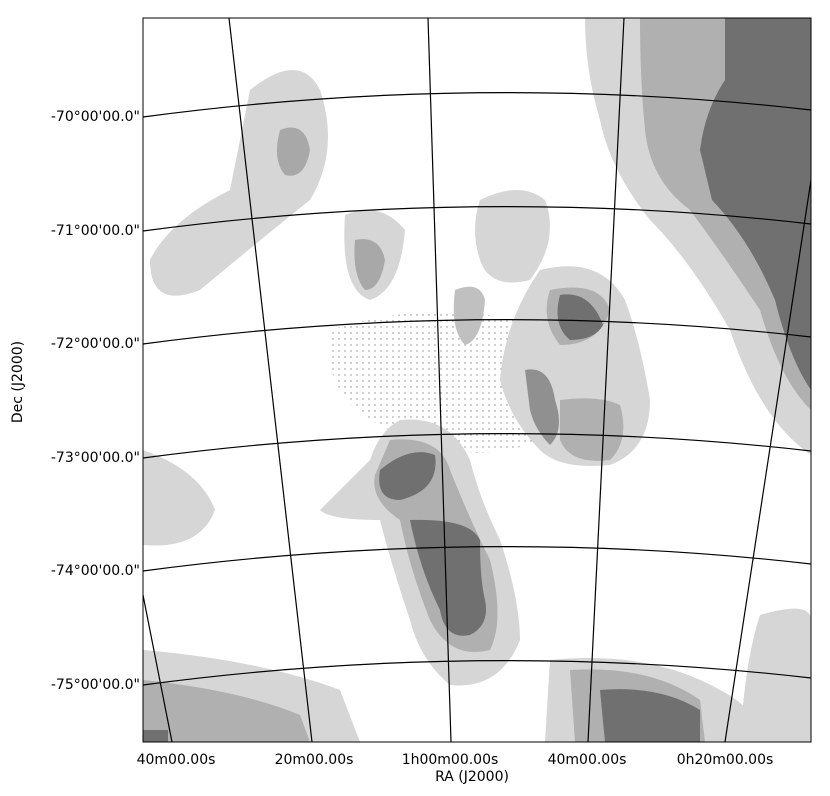 The width and height of the screenshot is (830, 796). I want to click on y-tick-label: -73°00'00.0", so click(95, 458).